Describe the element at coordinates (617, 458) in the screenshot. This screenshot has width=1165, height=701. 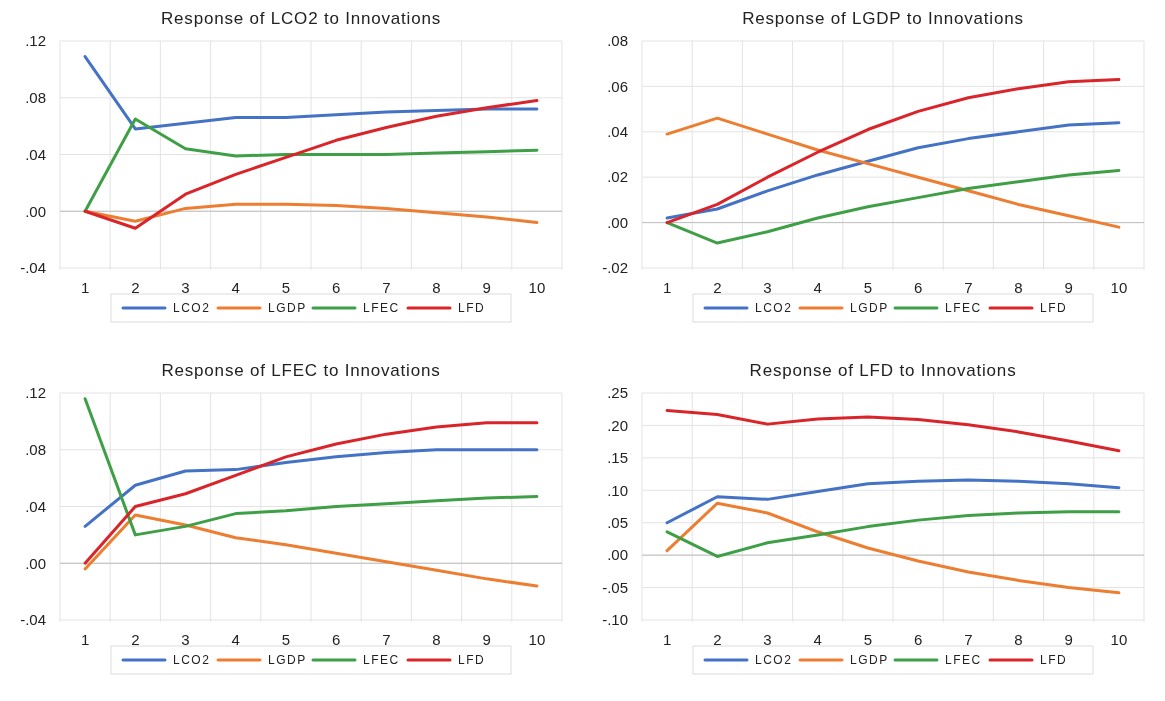
I see `y-tick-label: .15` at that location.